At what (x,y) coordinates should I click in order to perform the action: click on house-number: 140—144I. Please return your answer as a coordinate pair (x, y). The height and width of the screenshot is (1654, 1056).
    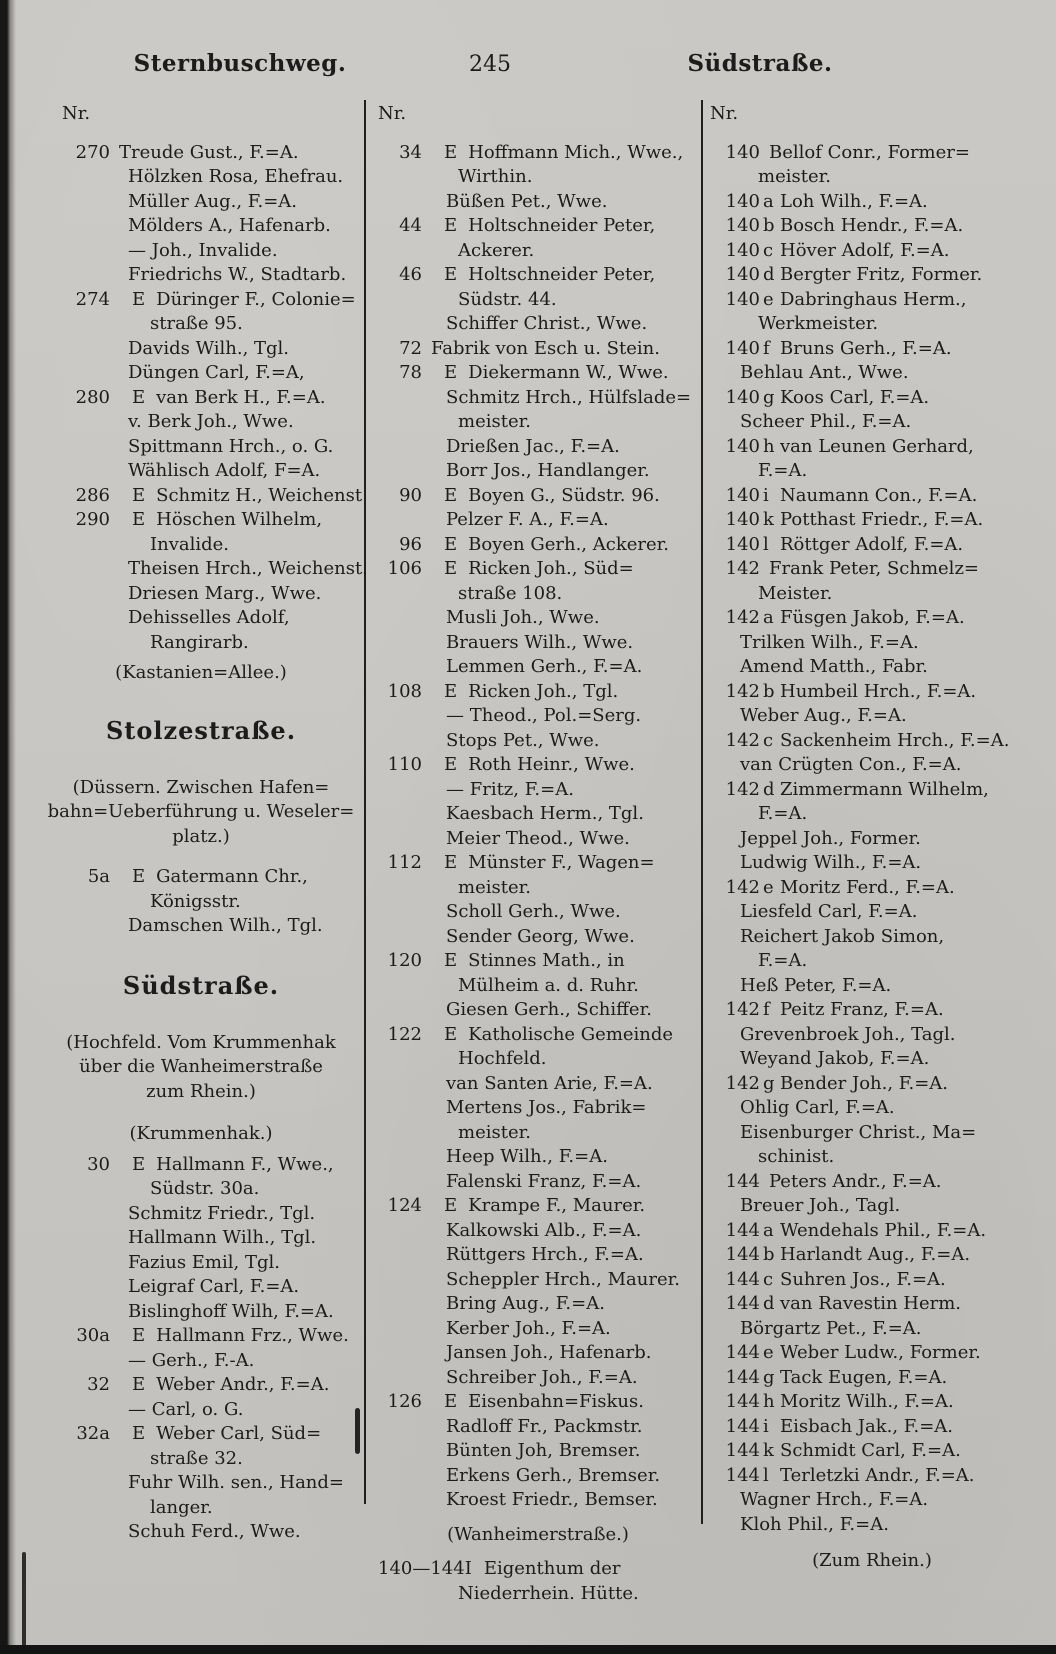
    Looking at the image, I should click on (425, 1568).